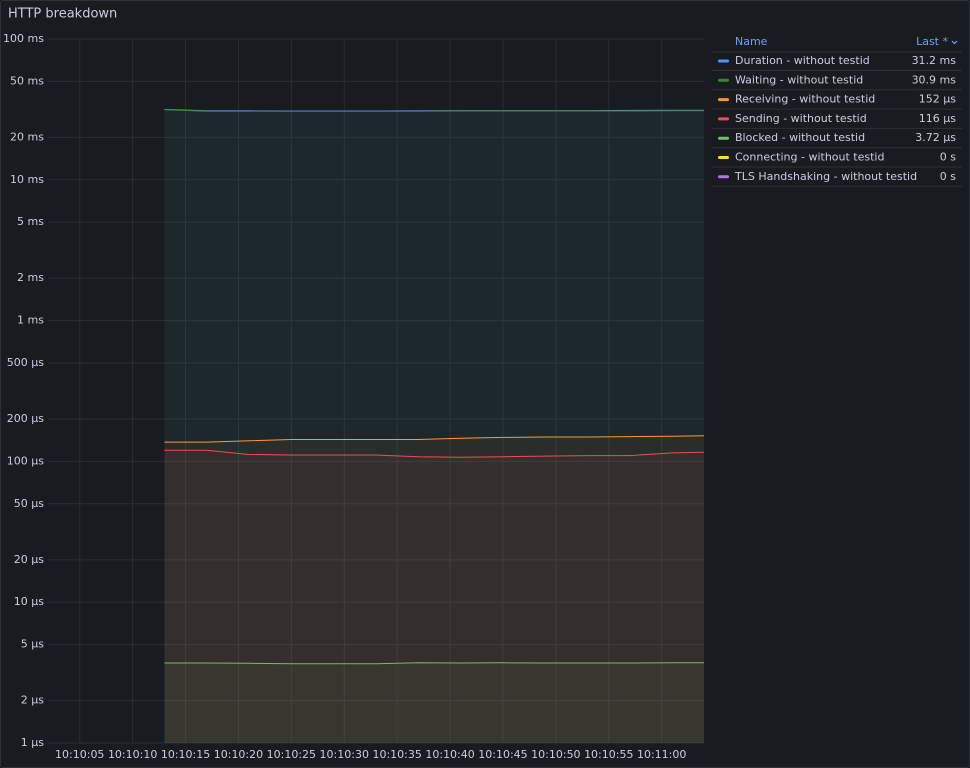 This screenshot has width=970, height=768. Describe the element at coordinates (555, 754) in the screenshot. I see `x-tick-label: 10:10:50` at that location.